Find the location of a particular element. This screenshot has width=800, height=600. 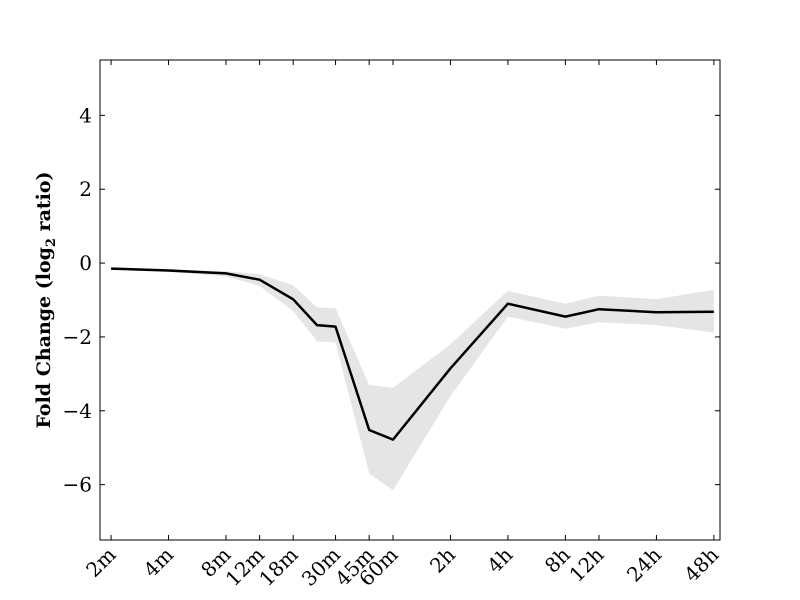

y-tick-label: 0 is located at coordinates (85, 263).